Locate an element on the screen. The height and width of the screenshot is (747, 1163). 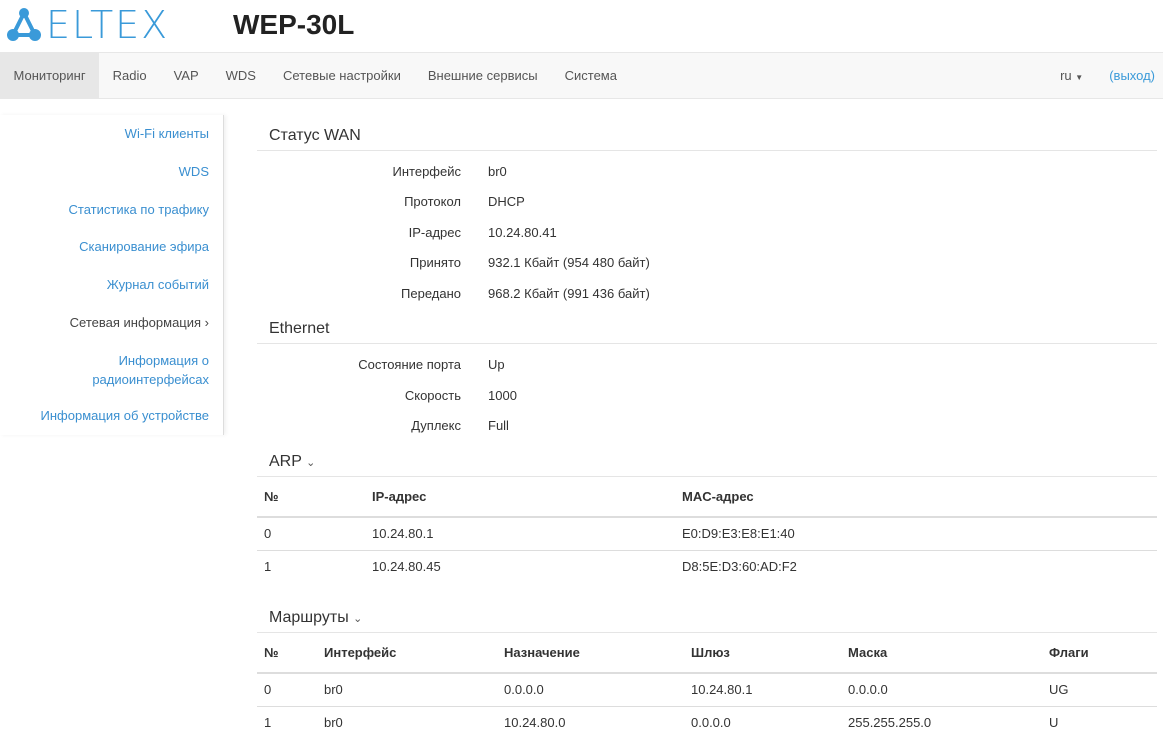
table-row: 1 br0 10.24.80.0 0.0.0.0 255.255.255.0 U is located at coordinates (707, 722).